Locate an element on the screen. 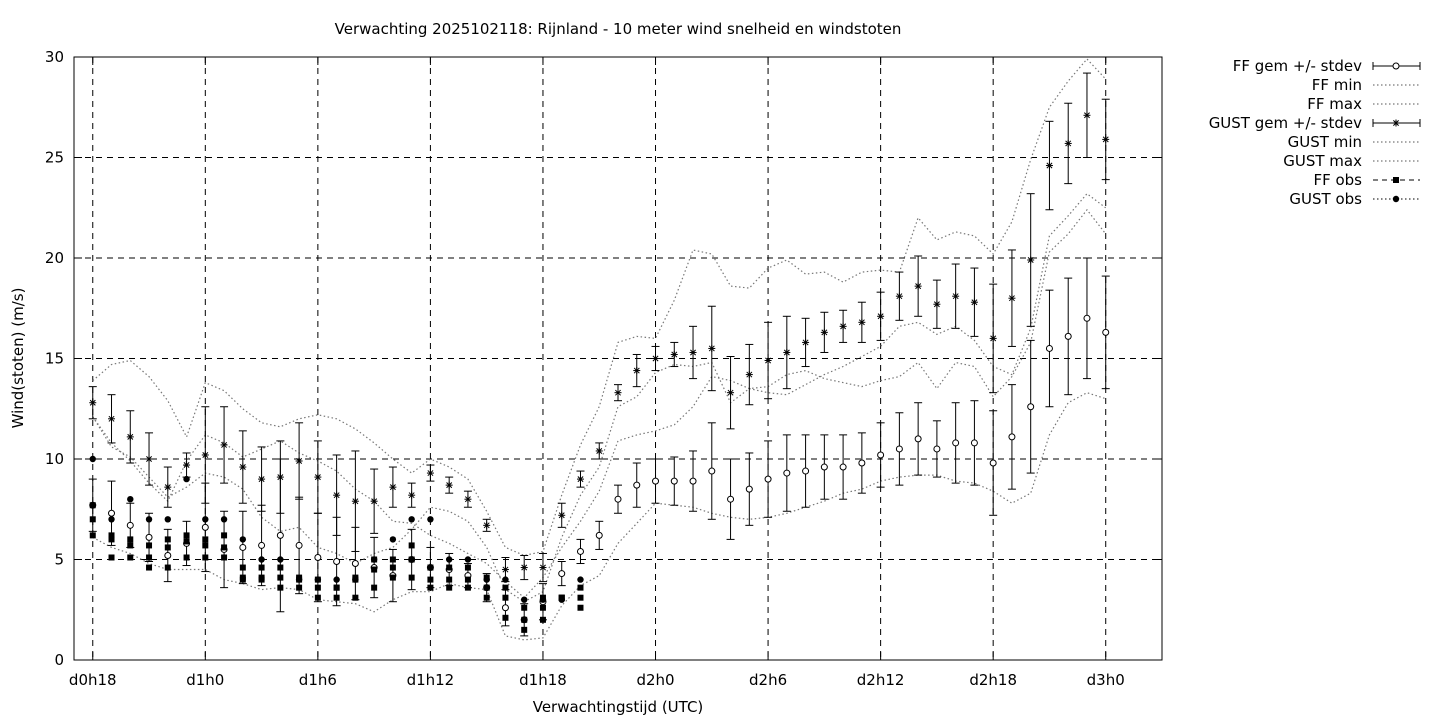 This screenshot has height=720, width=1440. x-tick-label: d1h18 is located at coordinates (543, 680).